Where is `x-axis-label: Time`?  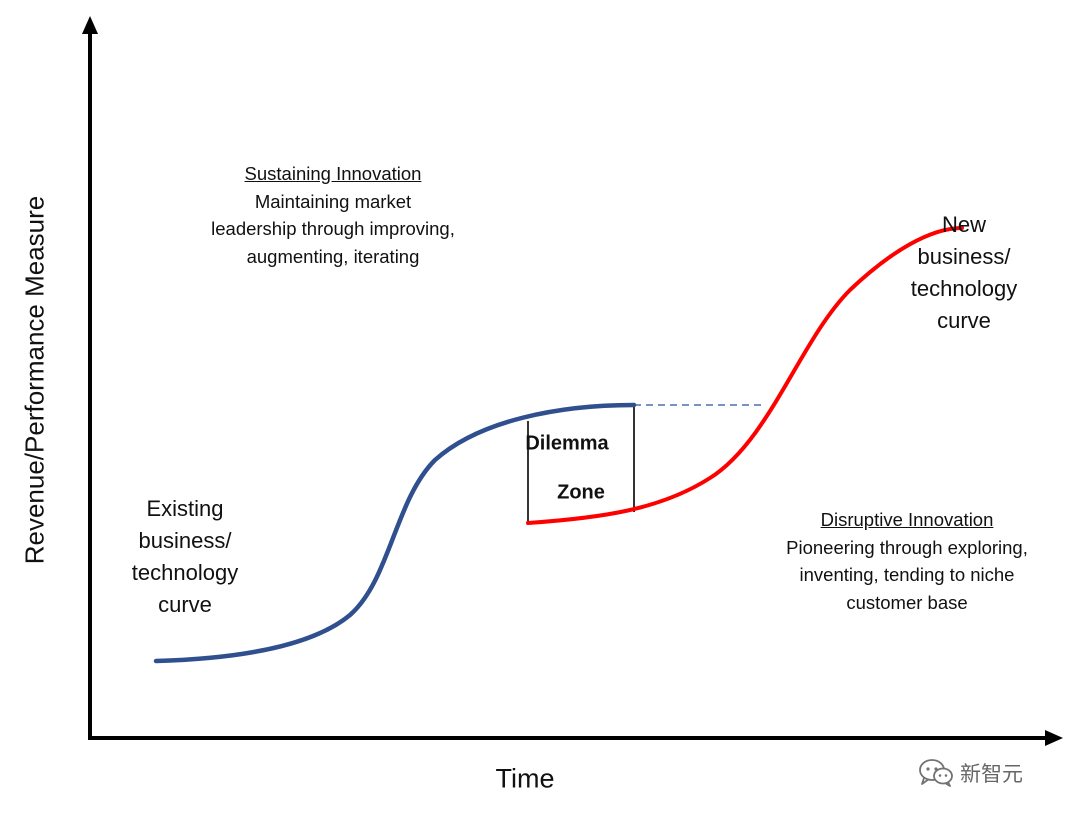 x-axis-label: Time is located at coordinates (525, 778).